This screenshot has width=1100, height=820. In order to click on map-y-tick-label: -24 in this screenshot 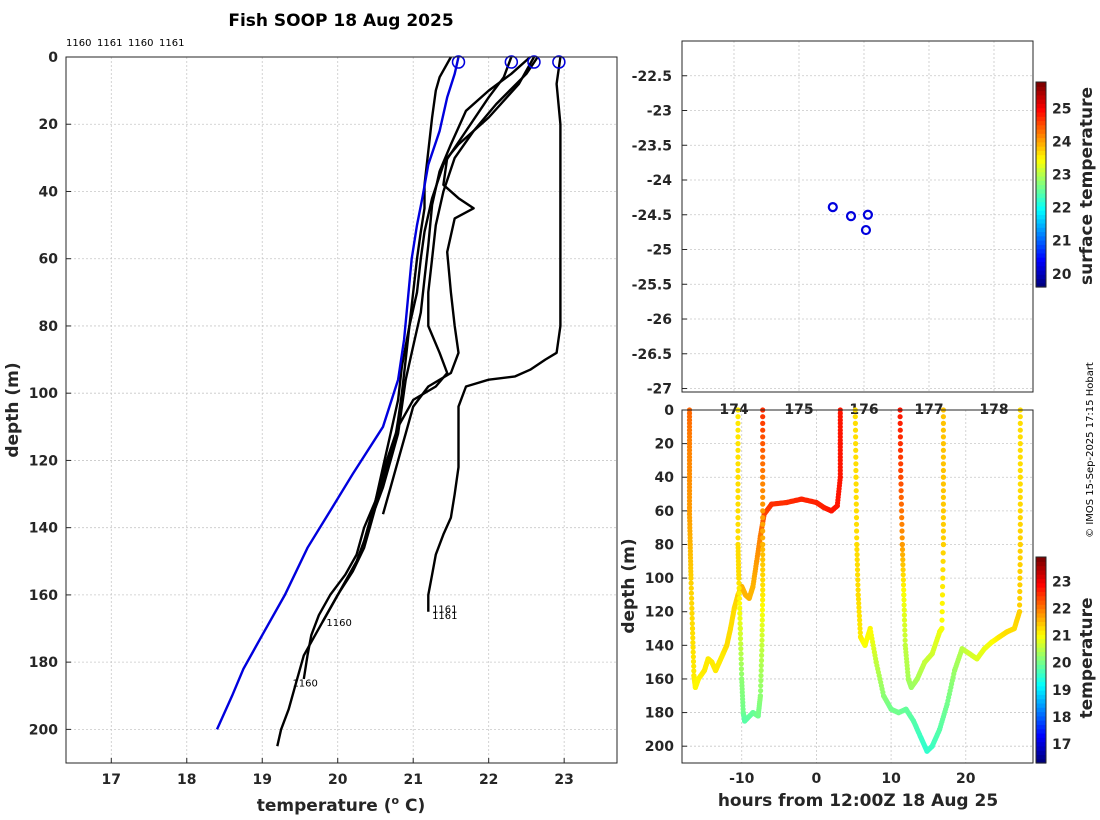, I will do `click(660, 181)`.